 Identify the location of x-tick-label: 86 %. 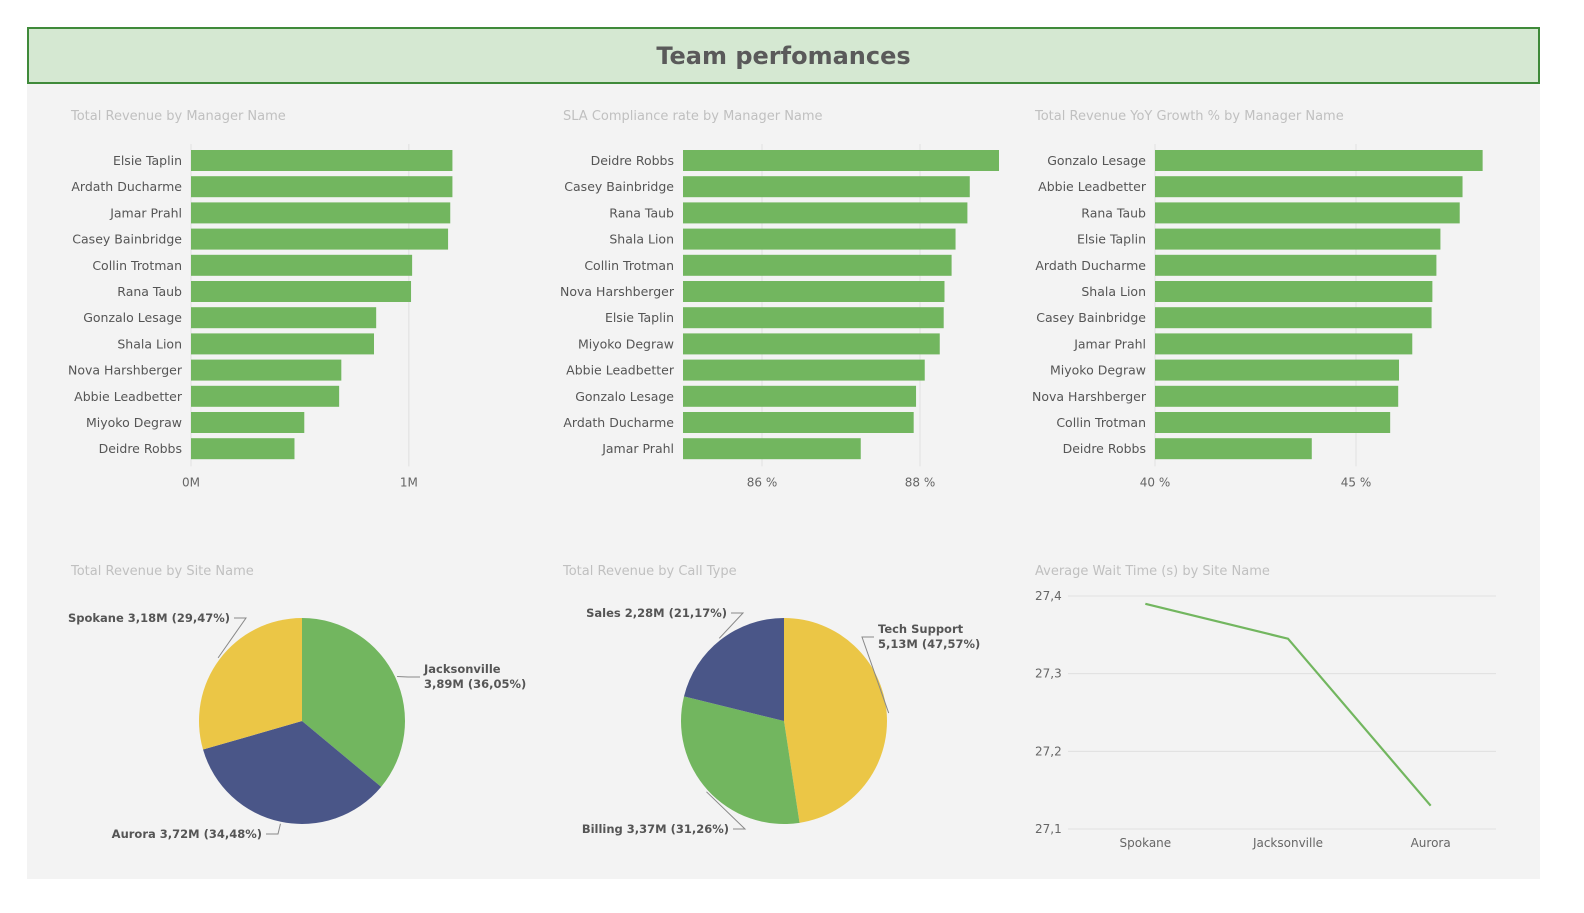
(762, 482).